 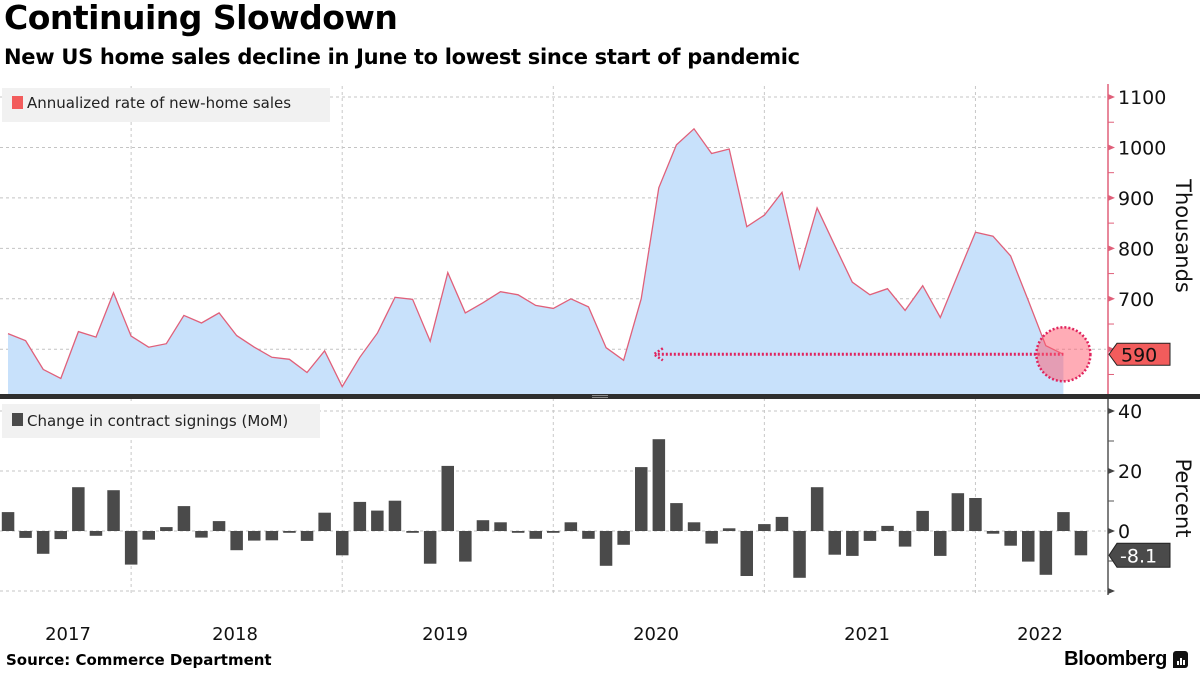 I want to click on year-label: 2020, so click(x=656, y=634).